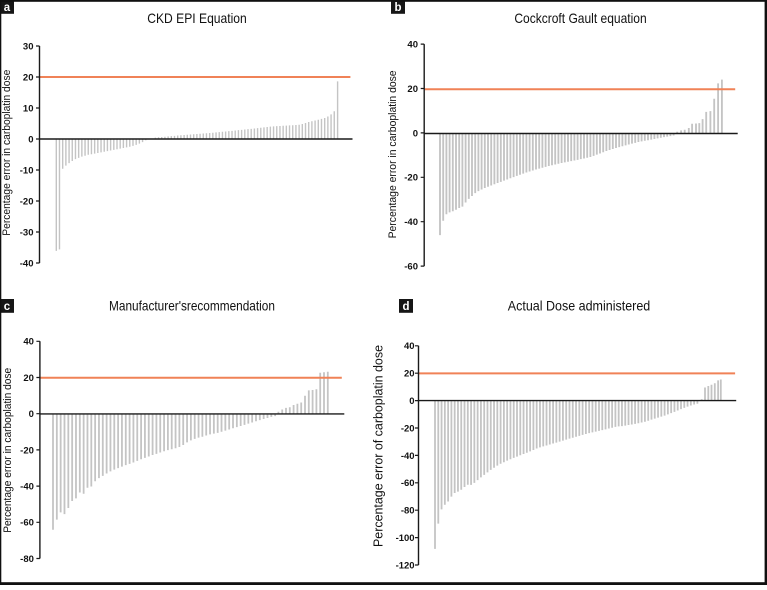 The height and width of the screenshot is (590, 767). Describe the element at coordinates (7, 8) in the screenshot. I see `svg-text: a` at that location.